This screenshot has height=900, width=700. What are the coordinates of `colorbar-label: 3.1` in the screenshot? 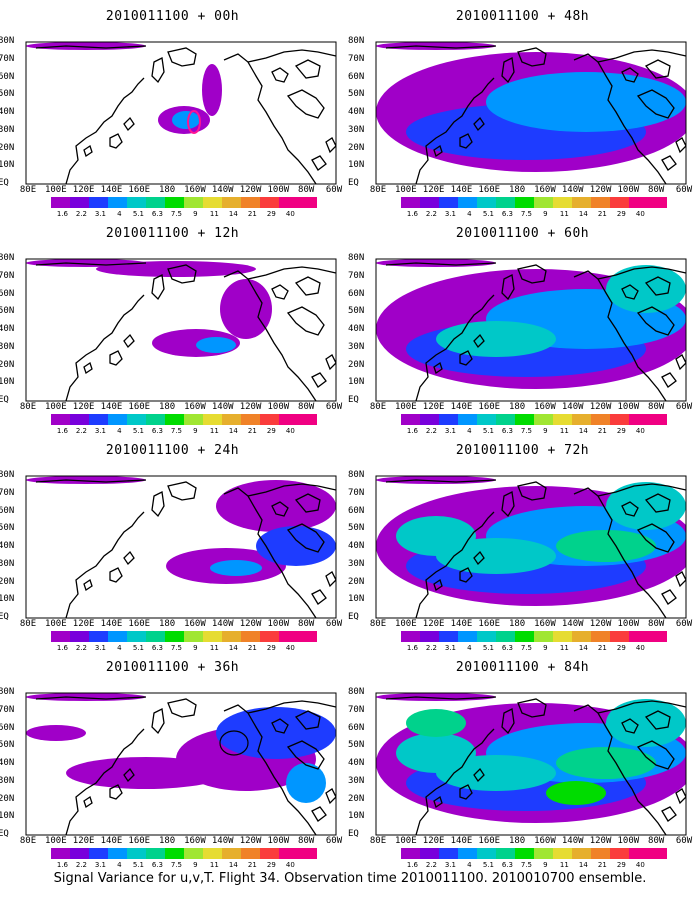 It's located at (100, 431).